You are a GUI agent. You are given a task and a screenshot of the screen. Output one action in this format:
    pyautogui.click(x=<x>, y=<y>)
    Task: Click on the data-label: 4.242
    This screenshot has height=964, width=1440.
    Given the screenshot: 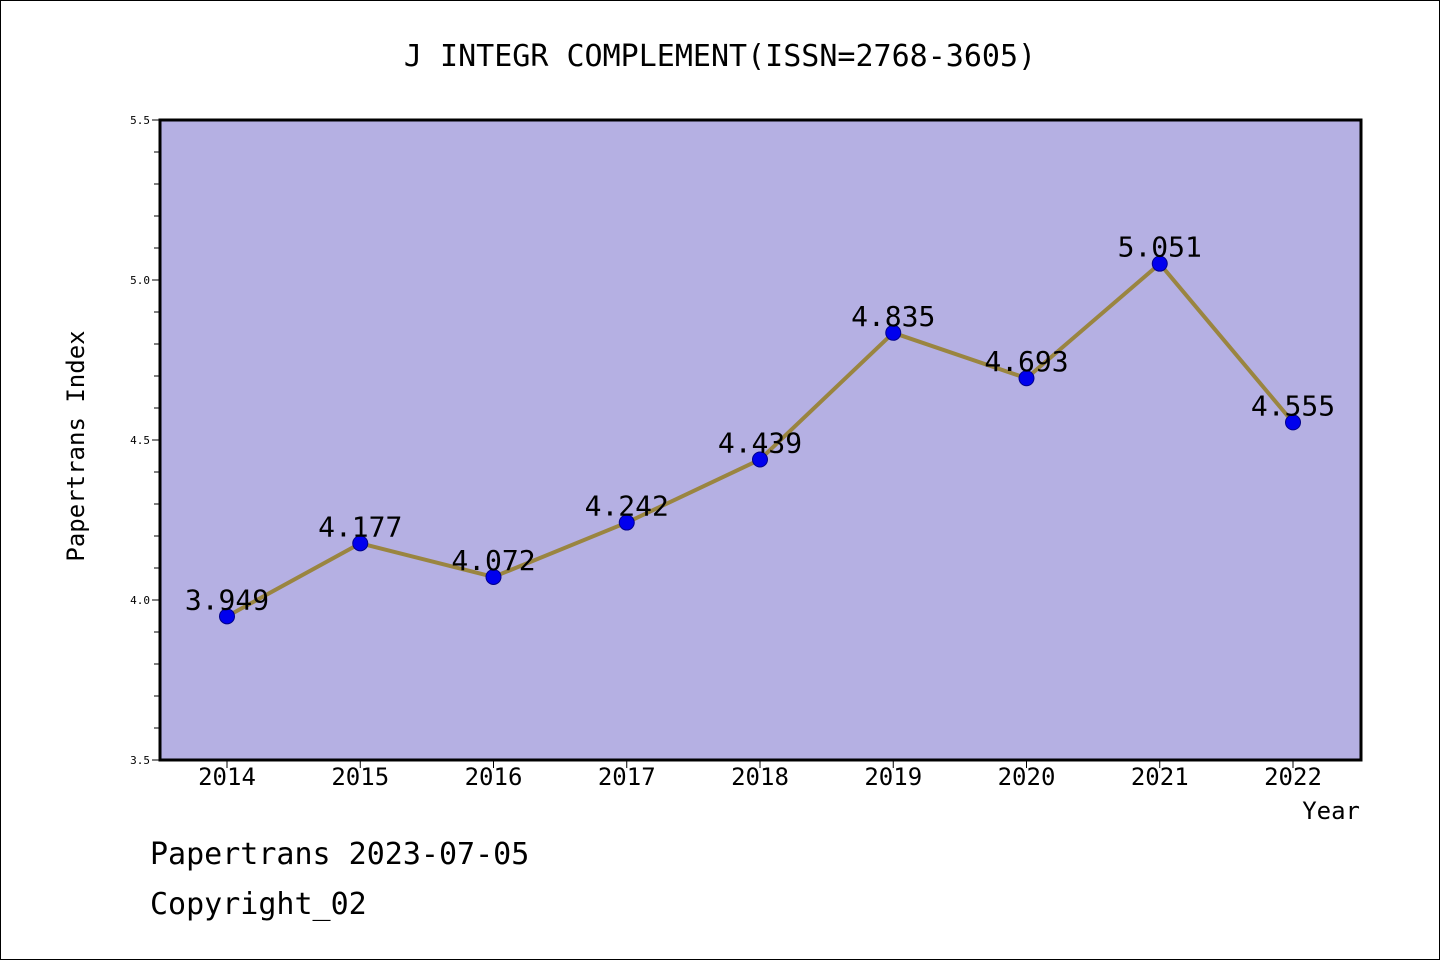 What is the action you would take?
    pyautogui.click(x=627, y=506)
    